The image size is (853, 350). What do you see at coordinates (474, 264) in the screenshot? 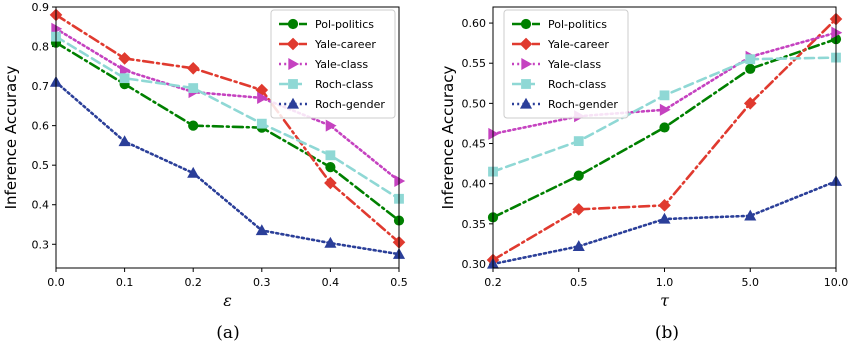
I see `y-tick-label: 0.30` at bounding box center [474, 264].